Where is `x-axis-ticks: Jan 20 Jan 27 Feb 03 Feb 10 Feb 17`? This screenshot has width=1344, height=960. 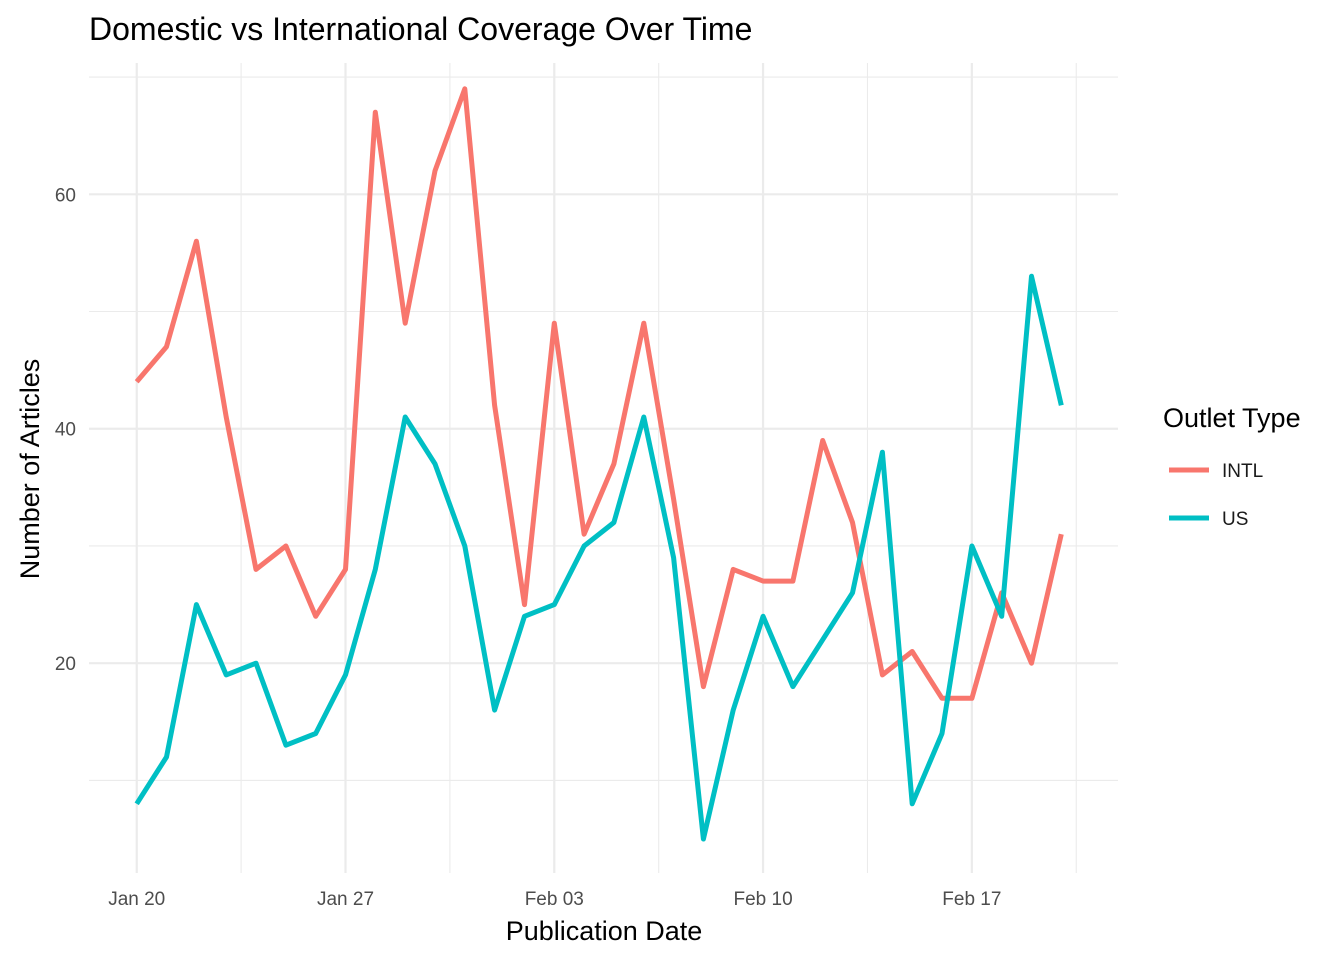 x-axis-ticks: Jan 20 Jan 27 Feb 03 Feb 10 Feb 17 is located at coordinates (554, 899).